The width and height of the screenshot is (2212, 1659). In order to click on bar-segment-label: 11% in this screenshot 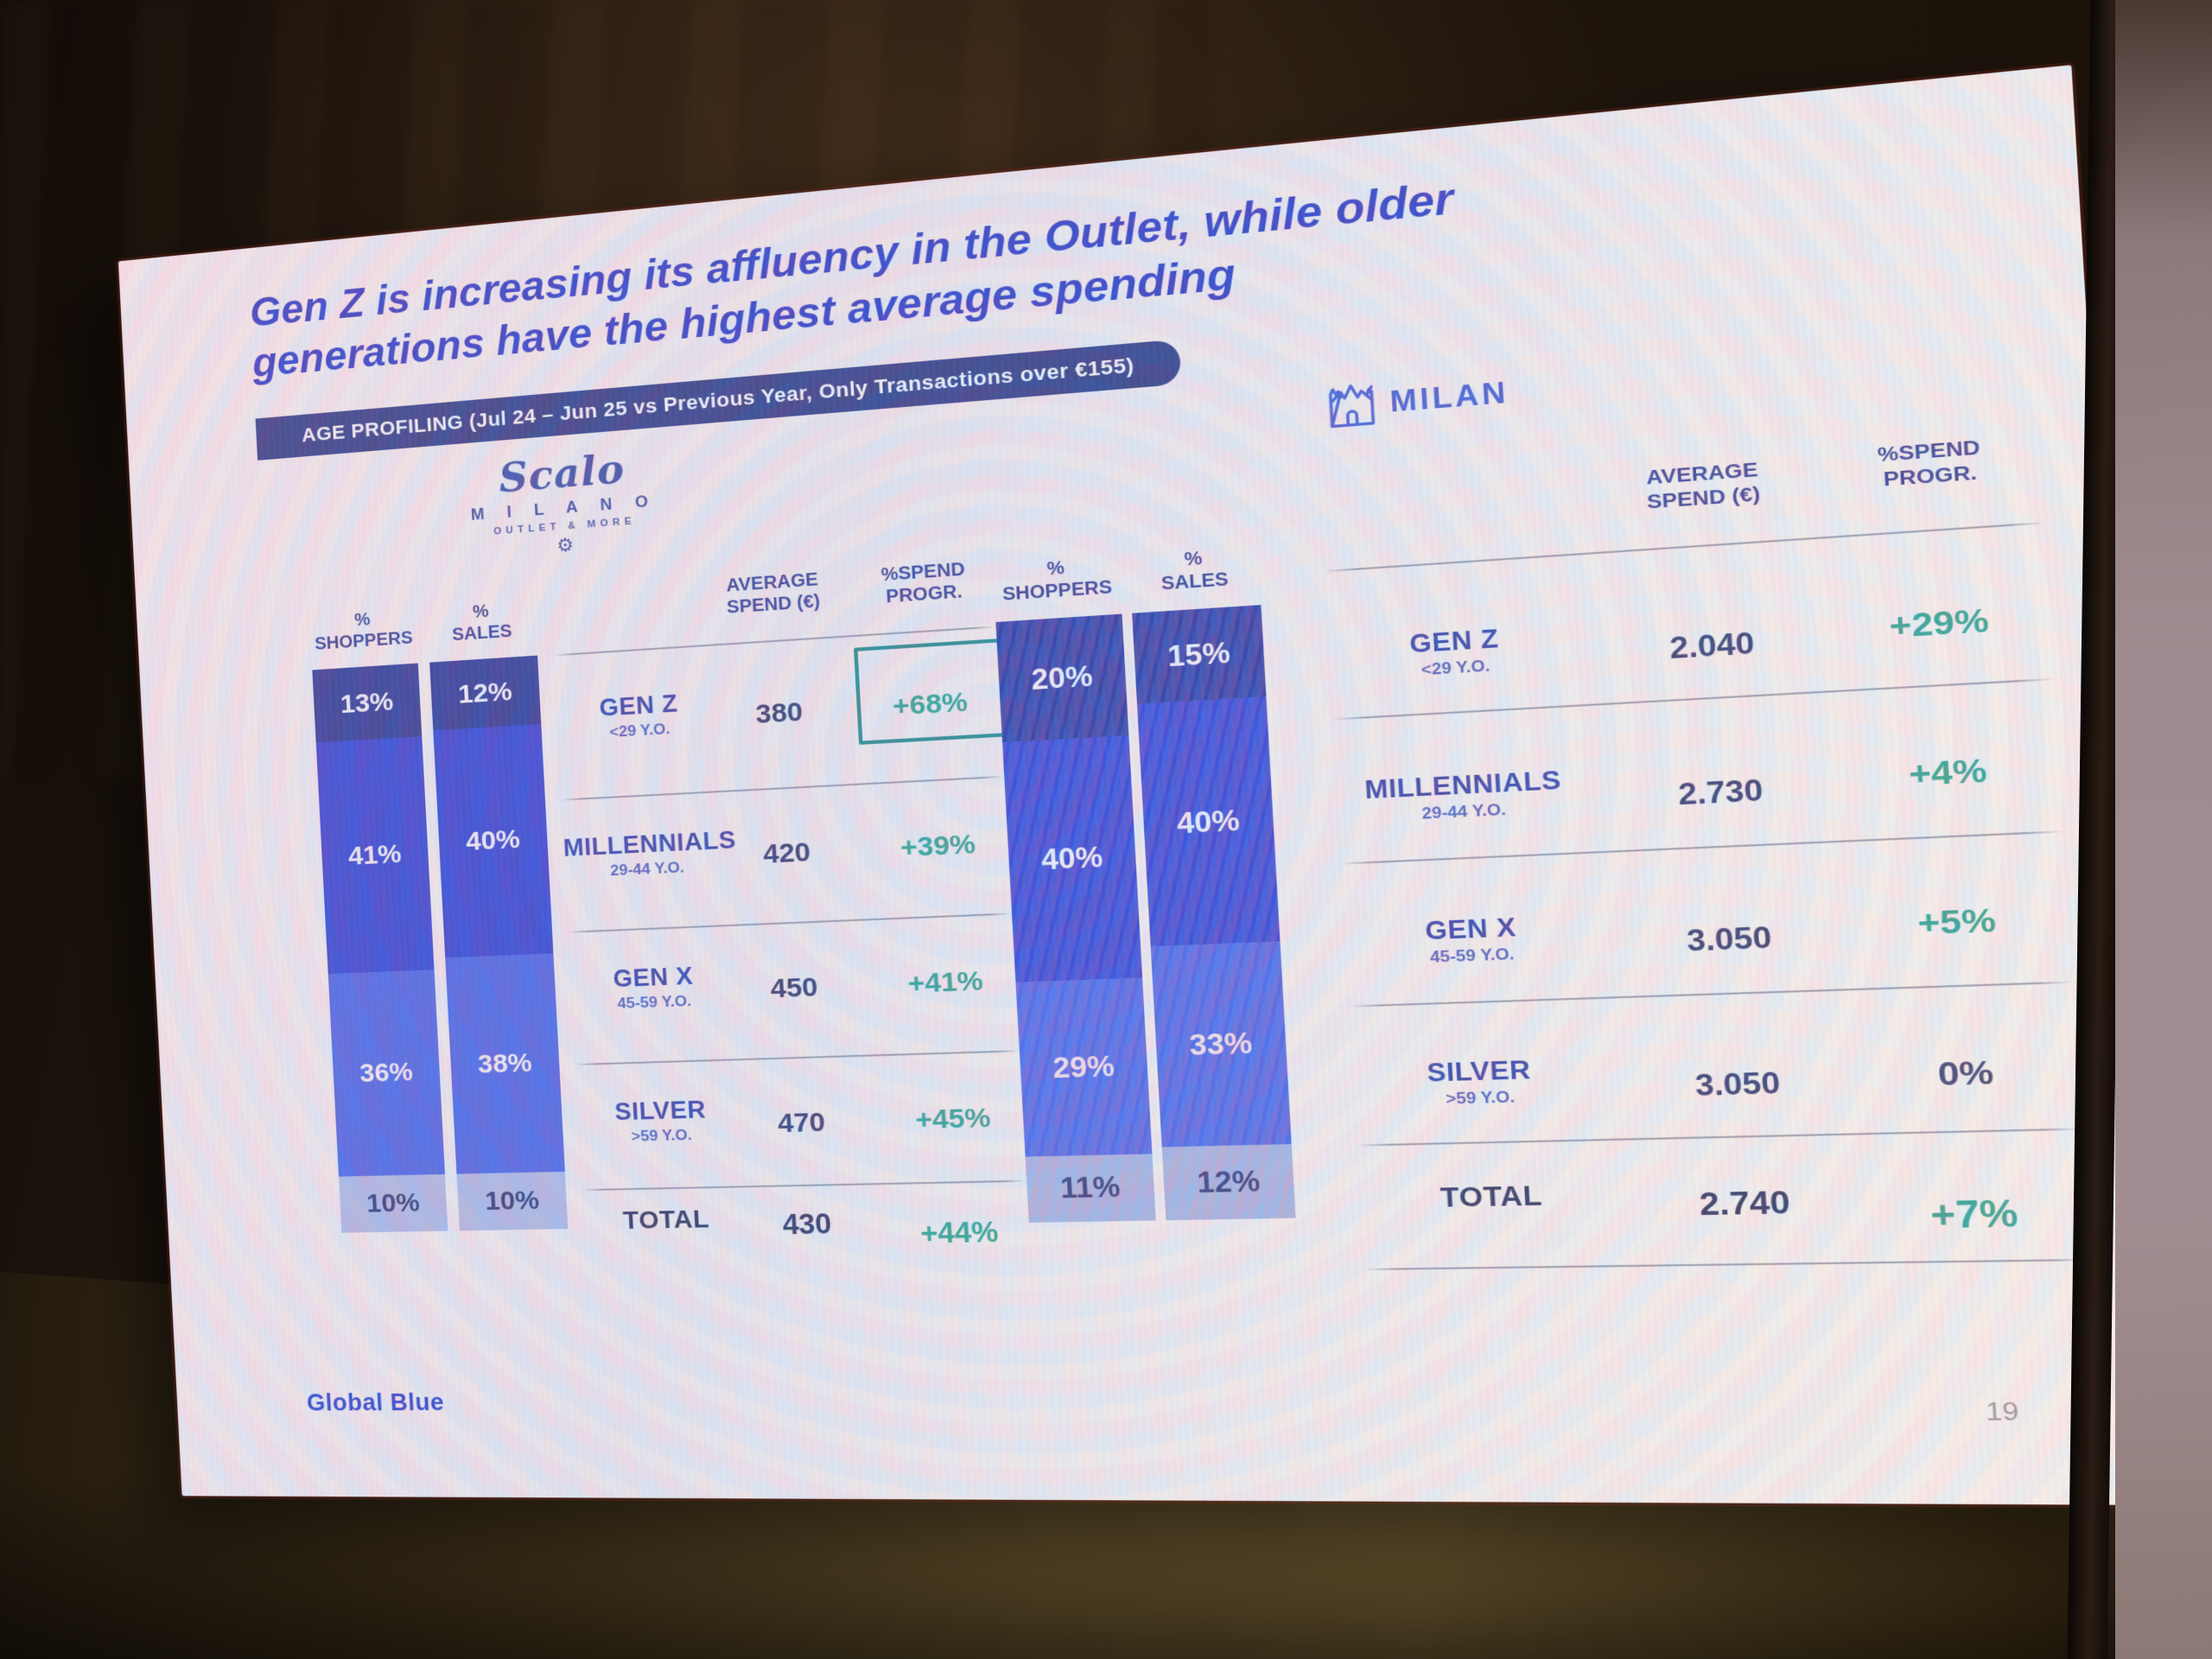, I will do `click(1090, 1188)`.